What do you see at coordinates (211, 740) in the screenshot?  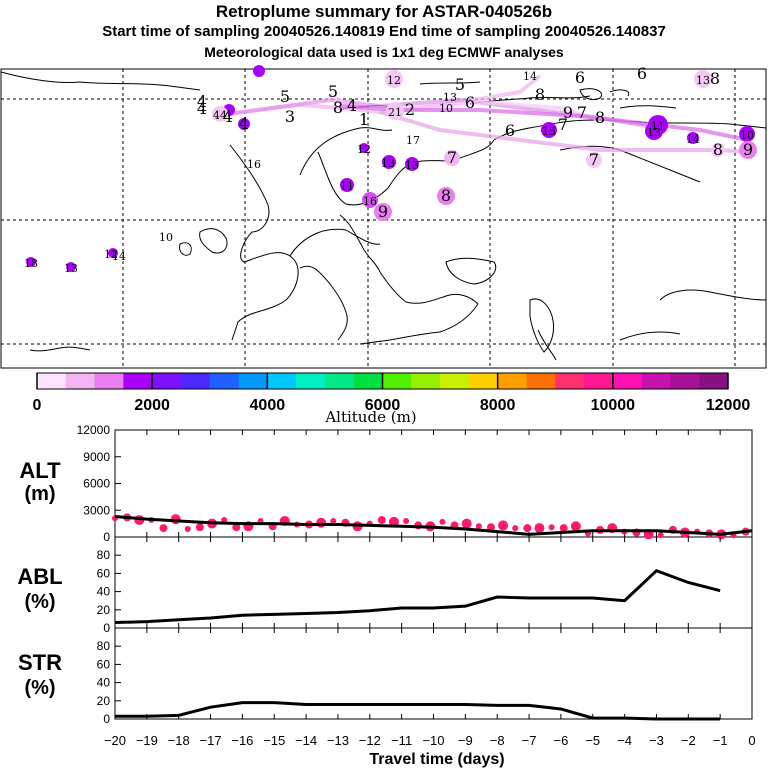 I see `x-tick-label: −17` at bounding box center [211, 740].